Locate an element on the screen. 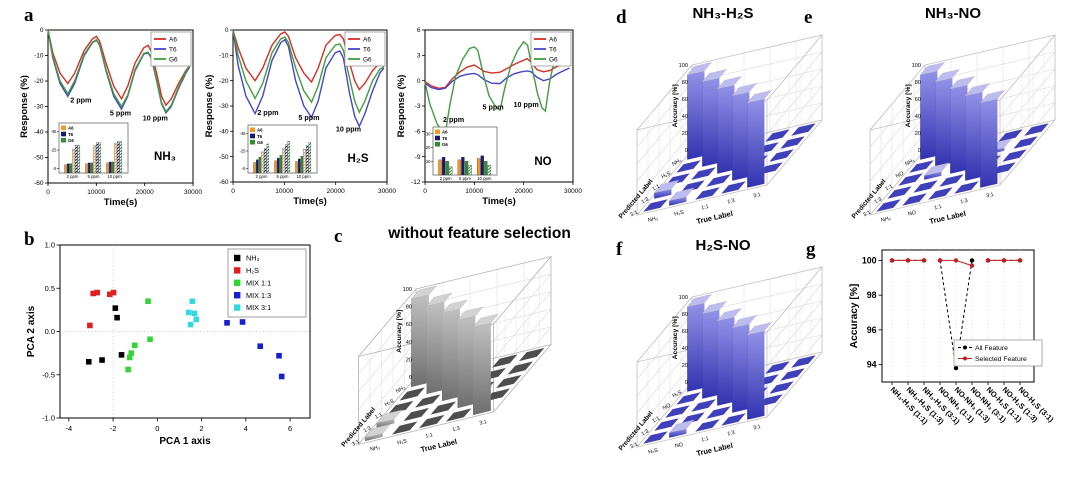 The image size is (1080, 478). svg-text: 80 is located at coordinates (918, 83).